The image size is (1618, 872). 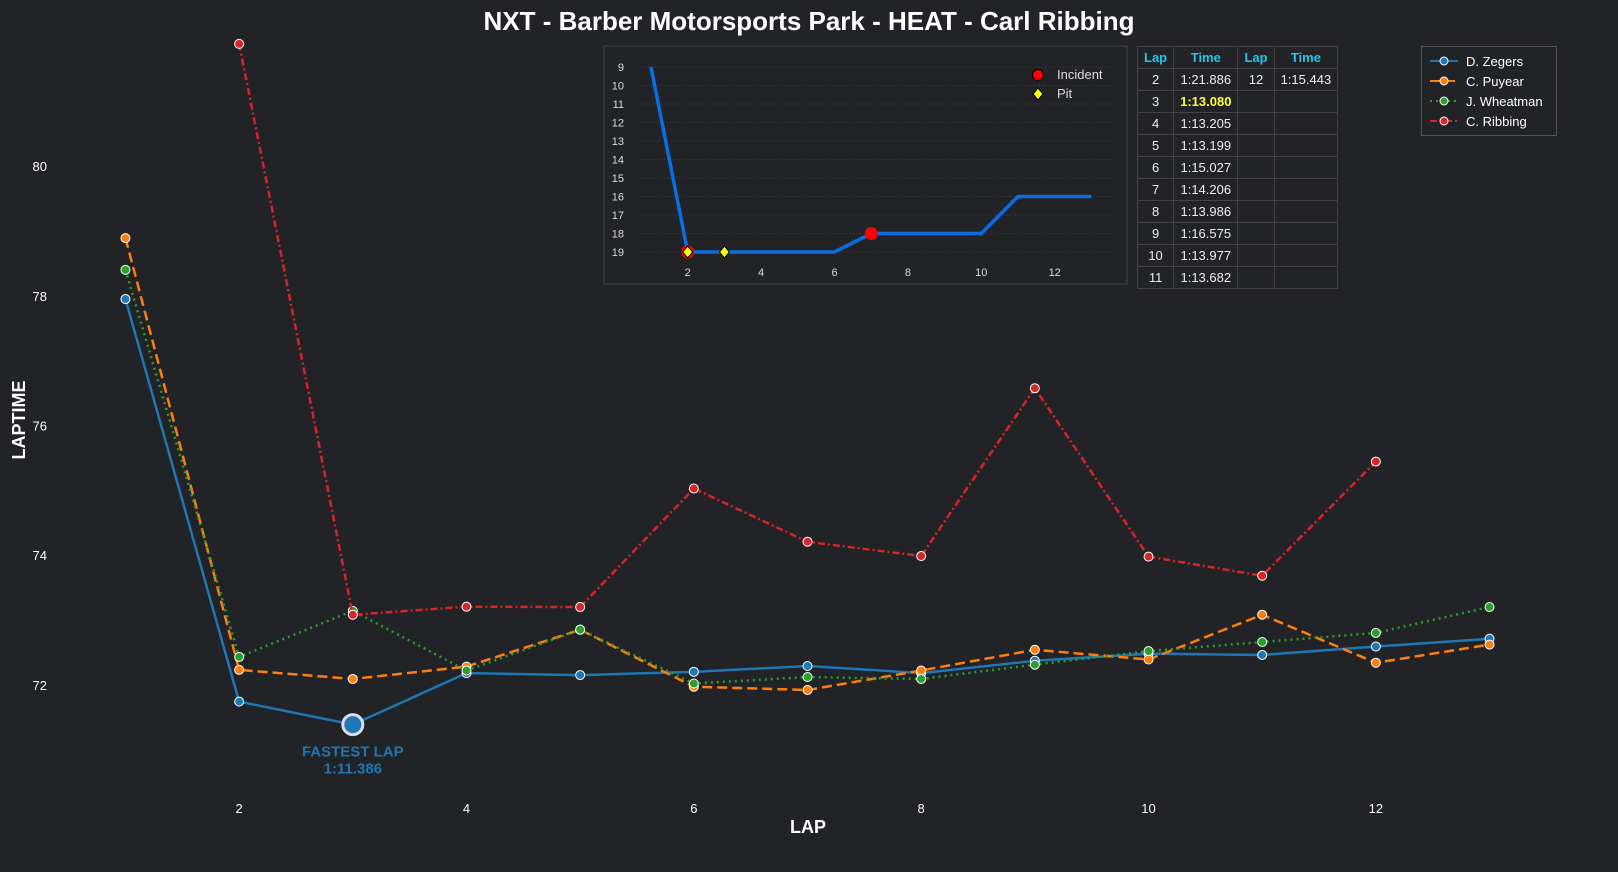 What do you see at coordinates (761, 273) in the screenshot?
I see `inset-x-tick-label: 4` at bounding box center [761, 273].